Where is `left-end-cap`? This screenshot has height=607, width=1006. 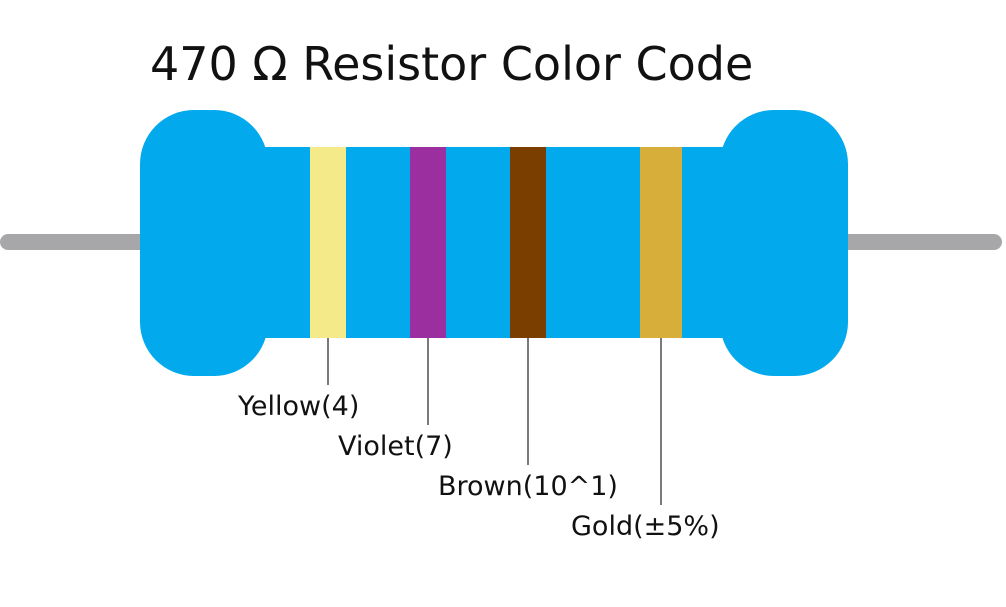
left-end-cap is located at coordinates (204, 243).